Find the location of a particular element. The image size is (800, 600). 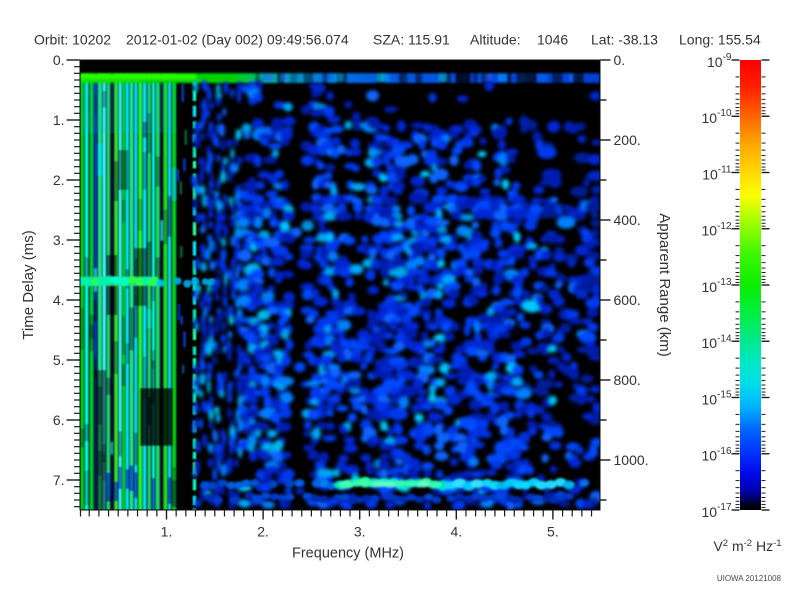

svg-text: V2 m-2 Hz-1 is located at coordinates (747, 546).